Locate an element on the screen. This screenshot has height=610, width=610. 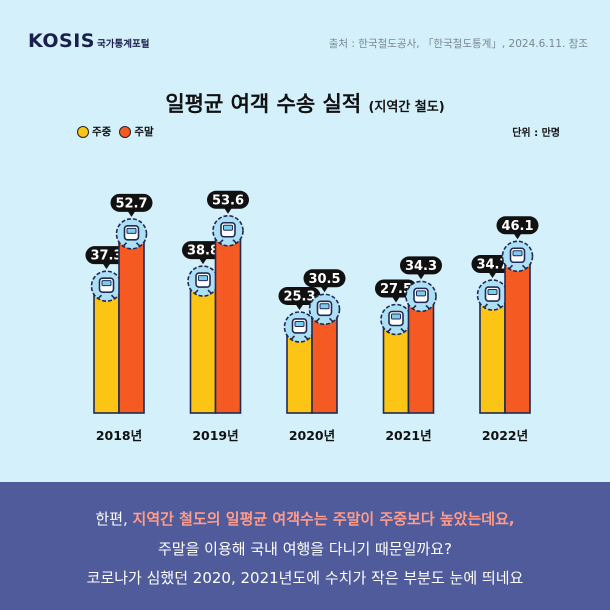
legend-item-weekend: 주말 is located at coordinates (136, 131).